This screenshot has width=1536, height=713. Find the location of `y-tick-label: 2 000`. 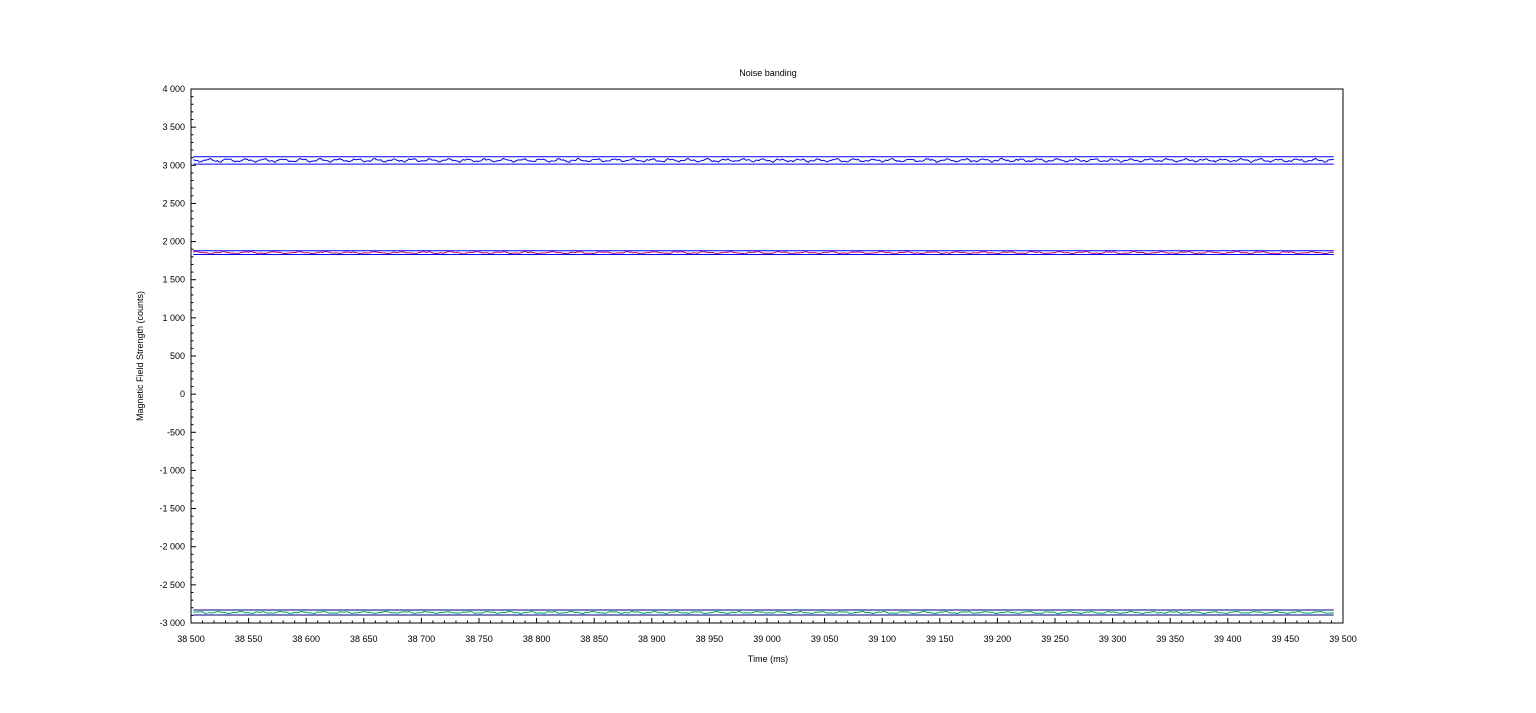

y-tick-label: 2 000 is located at coordinates (173, 242).